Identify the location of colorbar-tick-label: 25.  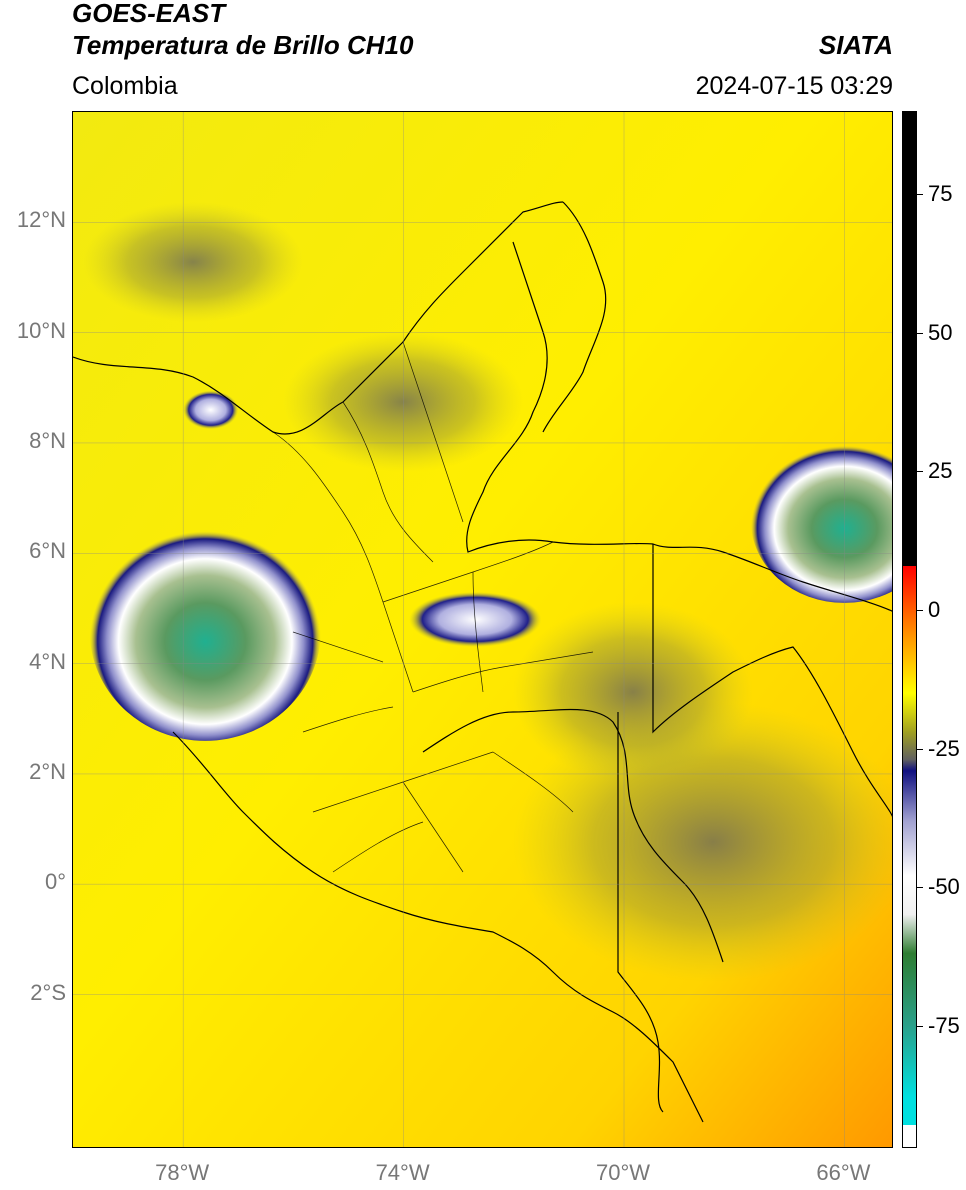
(940, 471).